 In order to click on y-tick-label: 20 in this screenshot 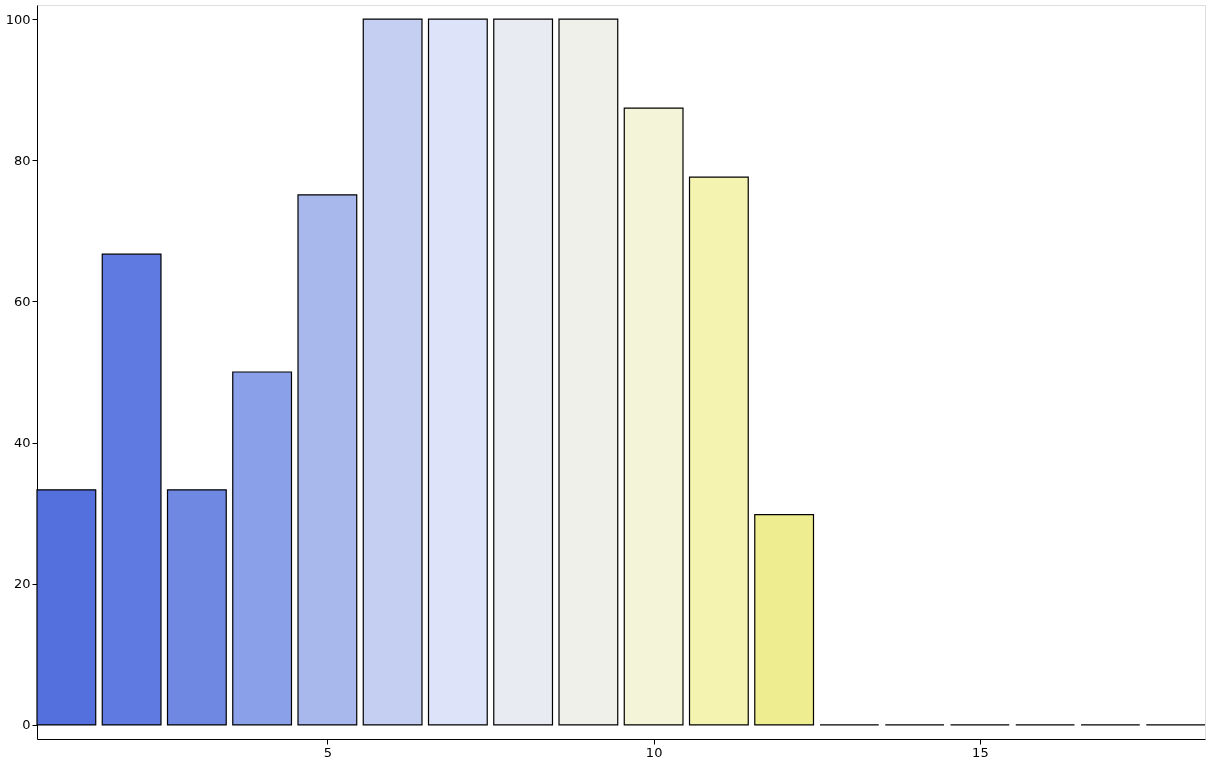, I will do `click(22, 584)`.